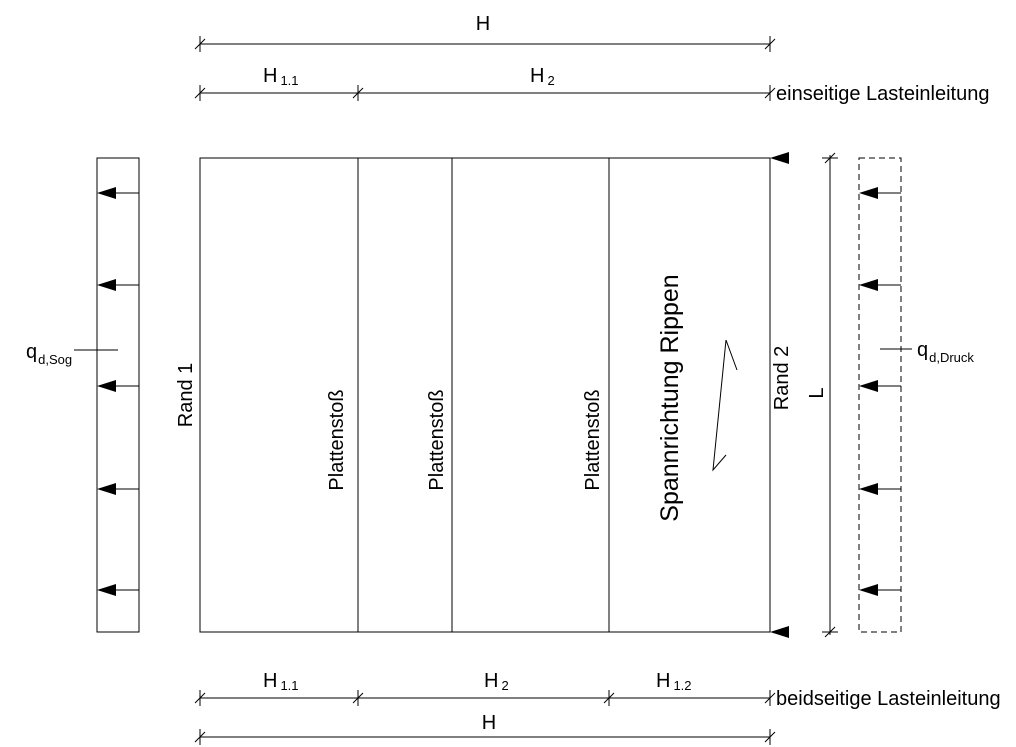 Image resolution: width=1016 pixels, height=747 pixels. What do you see at coordinates (888, 699) in the screenshot?
I see `bottom-caption: beidseitige Lasteinleitung` at bounding box center [888, 699].